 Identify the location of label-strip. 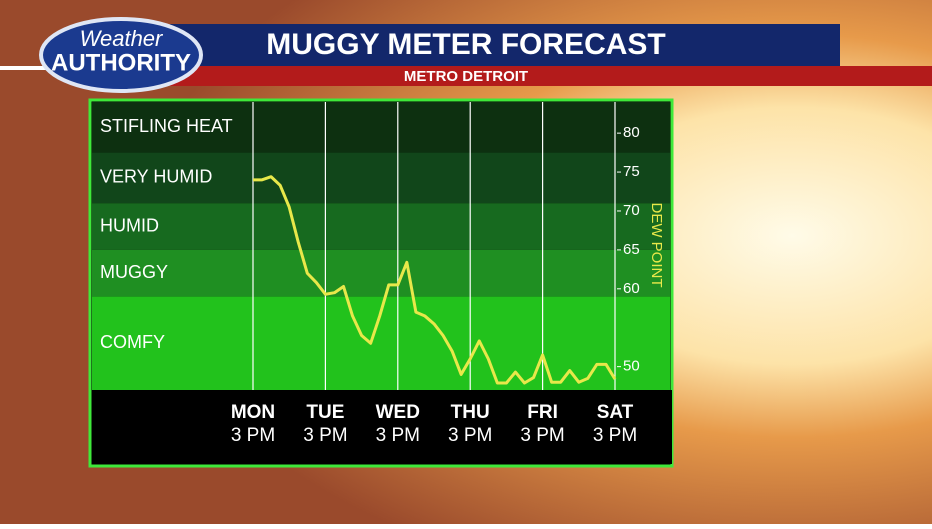
(384, 427).